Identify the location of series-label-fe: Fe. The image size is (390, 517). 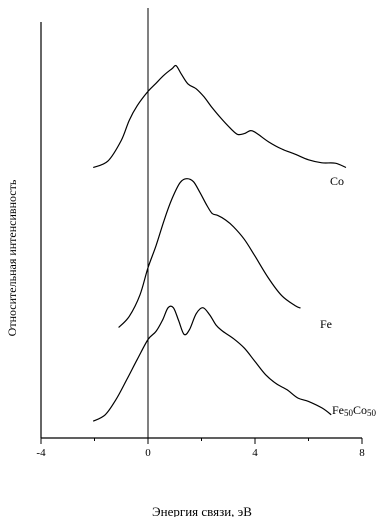
(326, 324).